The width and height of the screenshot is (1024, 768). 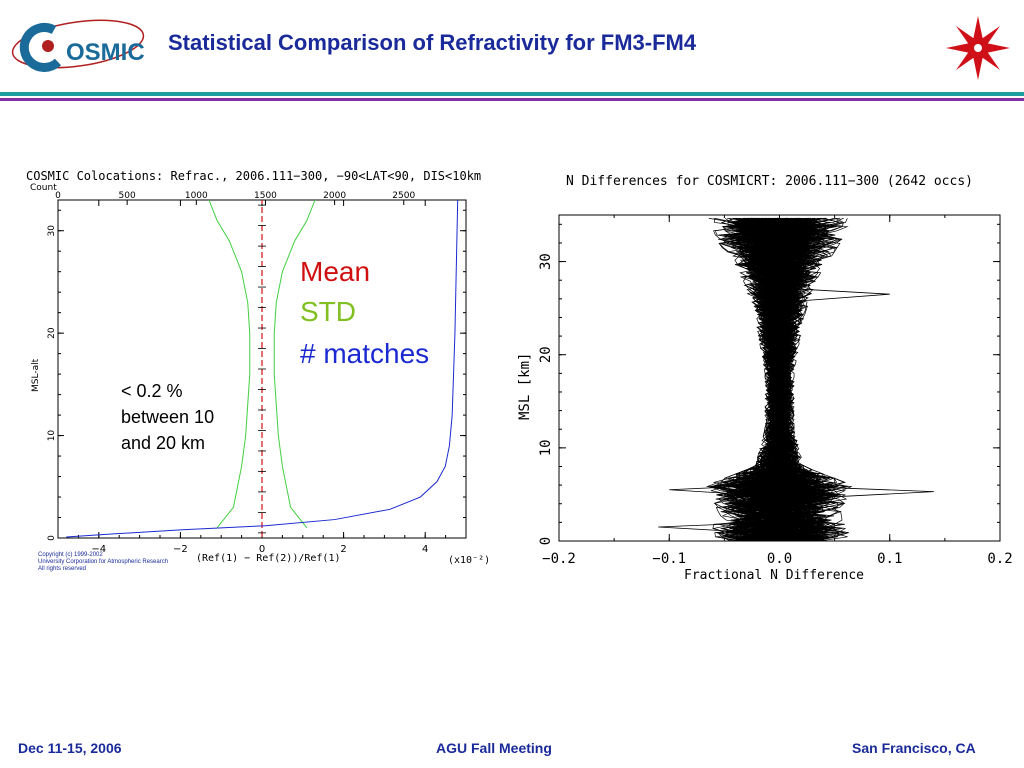 What do you see at coordinates (98, 549) in the screenshot?
I see `left-xtick-label: −4` at bounding box center [98, 549].